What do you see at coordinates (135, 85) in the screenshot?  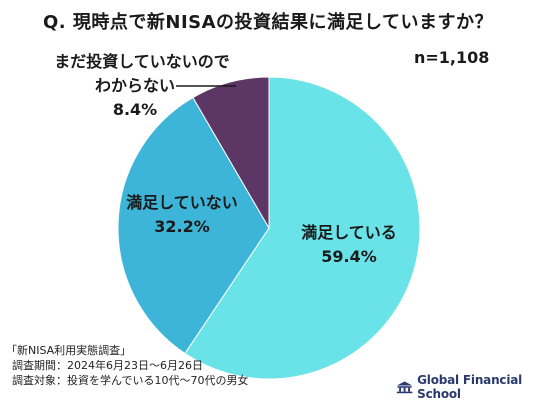 I see `slice-label-not-invested-line2: わからない` at bounding box center [135, 85].